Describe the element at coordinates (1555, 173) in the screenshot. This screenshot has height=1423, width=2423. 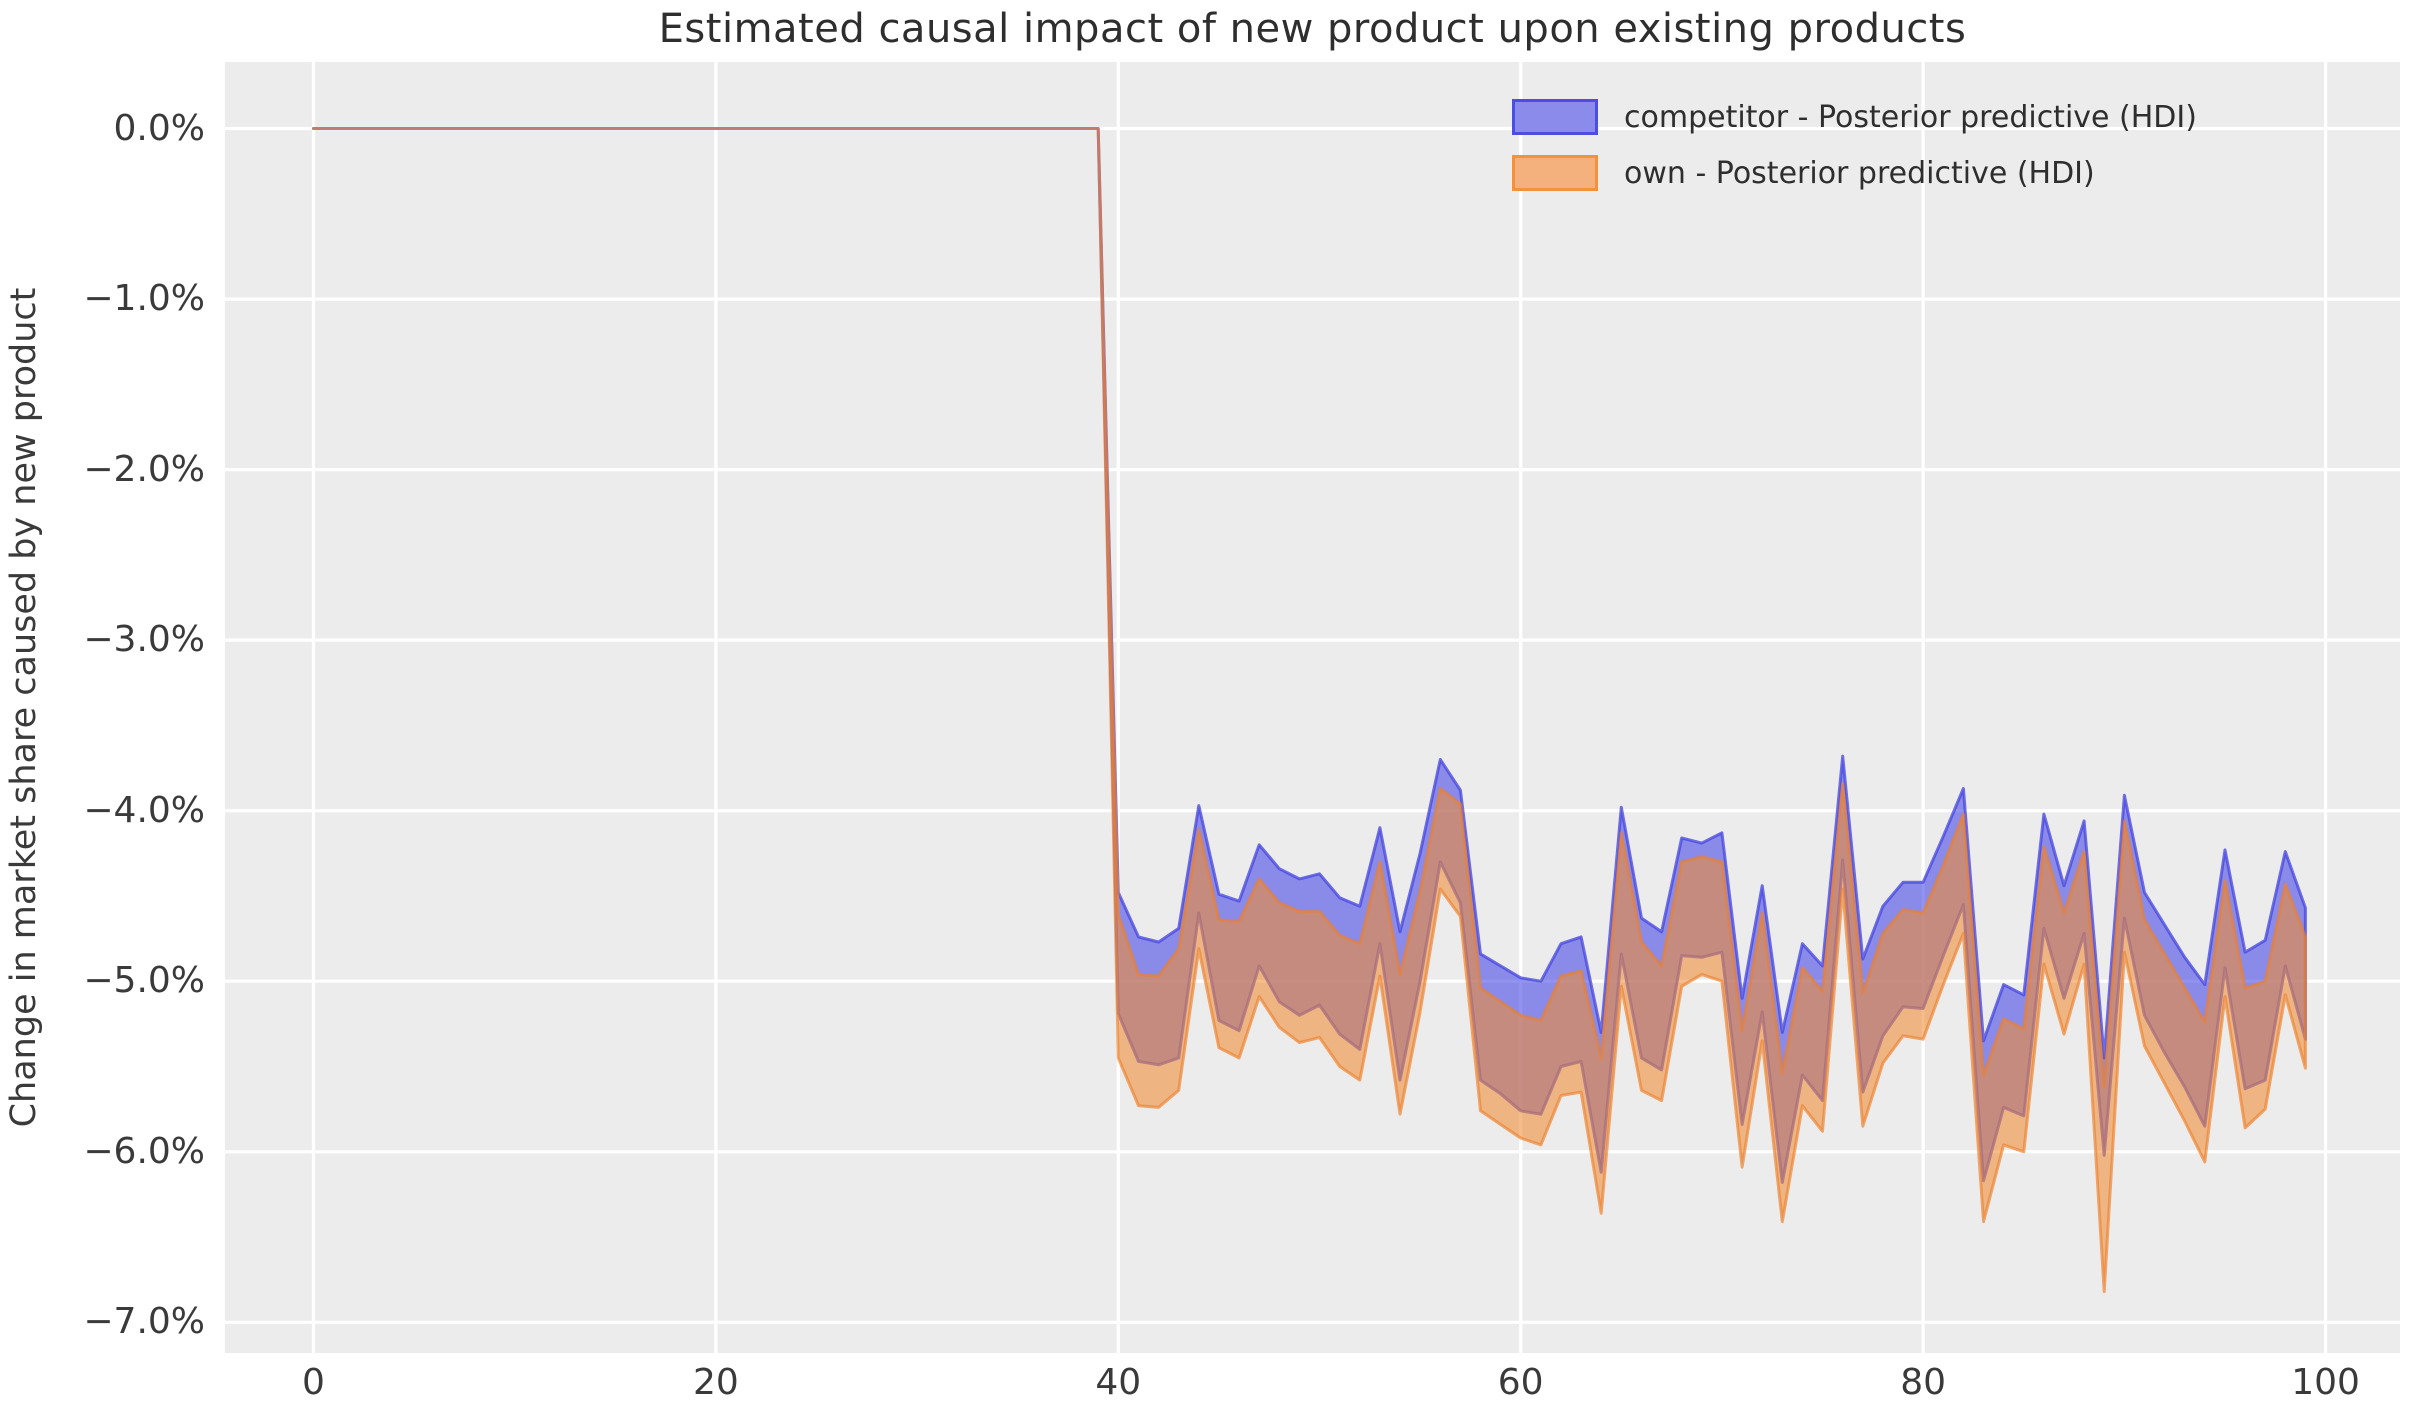
I see `legend-swatch-own` at that location.